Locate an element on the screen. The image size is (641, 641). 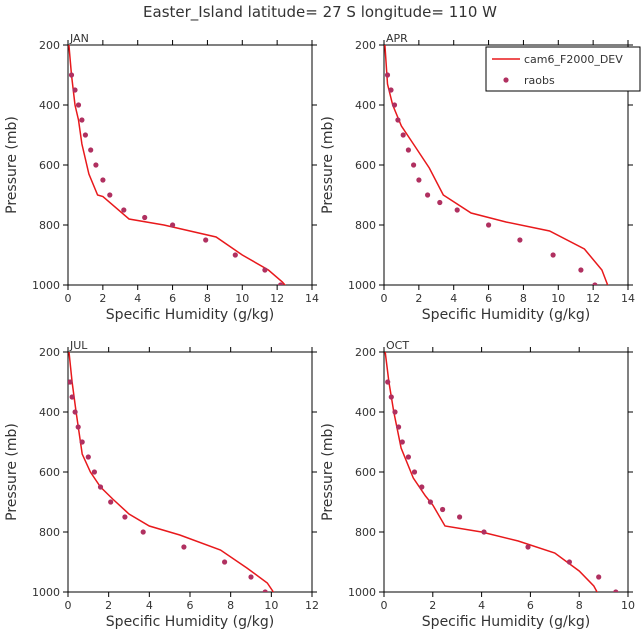
panel-label: OCT is located at coordinates (397, 345).